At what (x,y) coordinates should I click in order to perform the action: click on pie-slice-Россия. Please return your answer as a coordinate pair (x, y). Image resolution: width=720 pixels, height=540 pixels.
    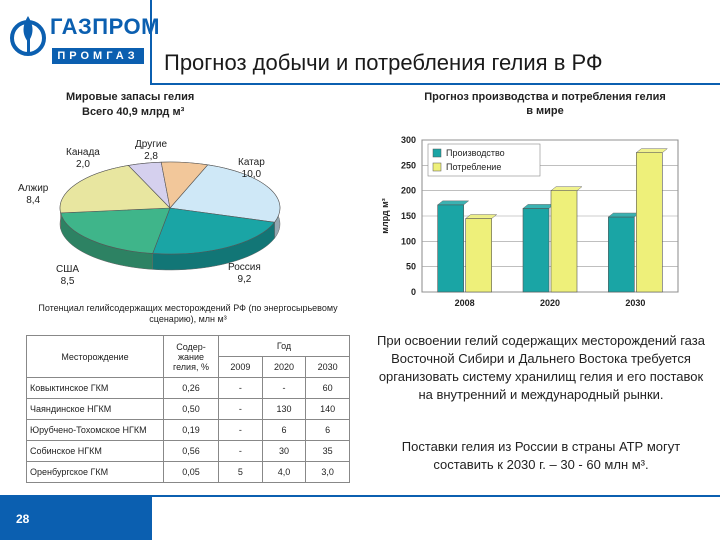
    Looking at the image, I should click on (214, 231).